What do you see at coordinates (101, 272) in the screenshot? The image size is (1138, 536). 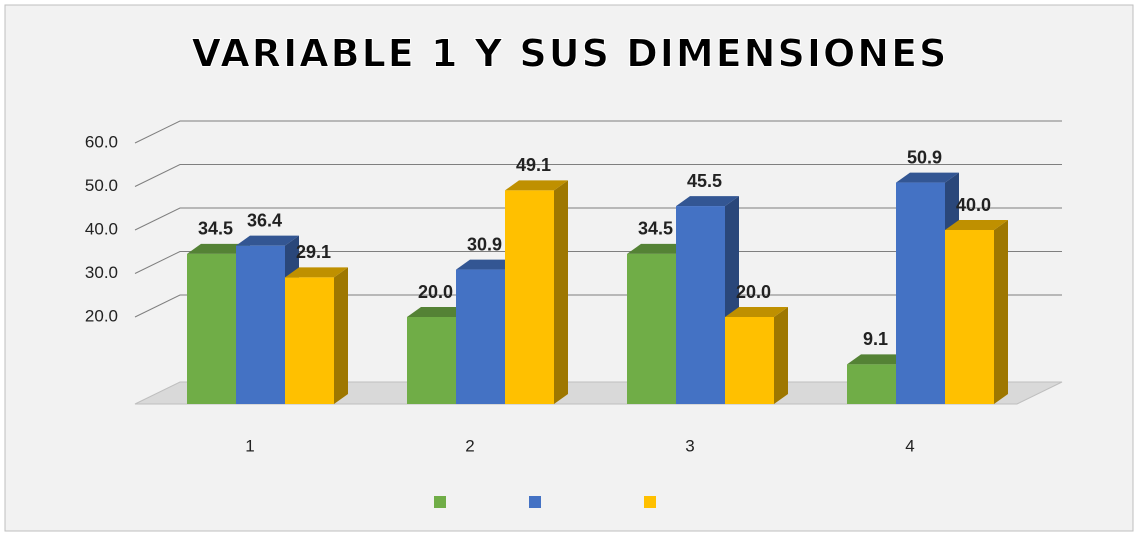 I see `y-tick-label: 30.0` at bounding box center [101, 272].